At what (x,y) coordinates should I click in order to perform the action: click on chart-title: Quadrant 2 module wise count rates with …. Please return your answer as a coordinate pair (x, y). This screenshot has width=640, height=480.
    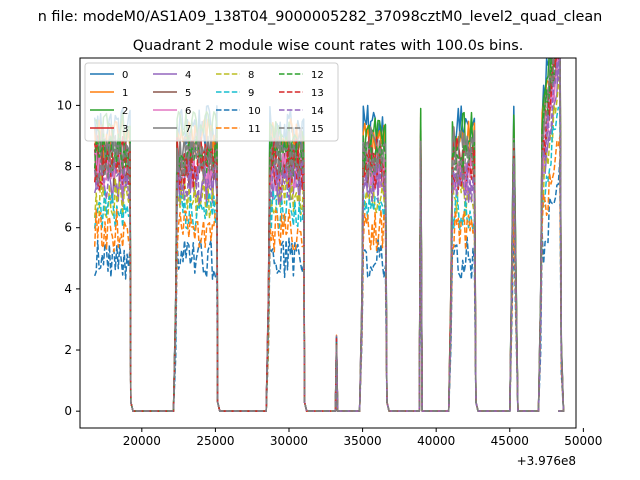
    Looking at the image, I should click on (328, 46).